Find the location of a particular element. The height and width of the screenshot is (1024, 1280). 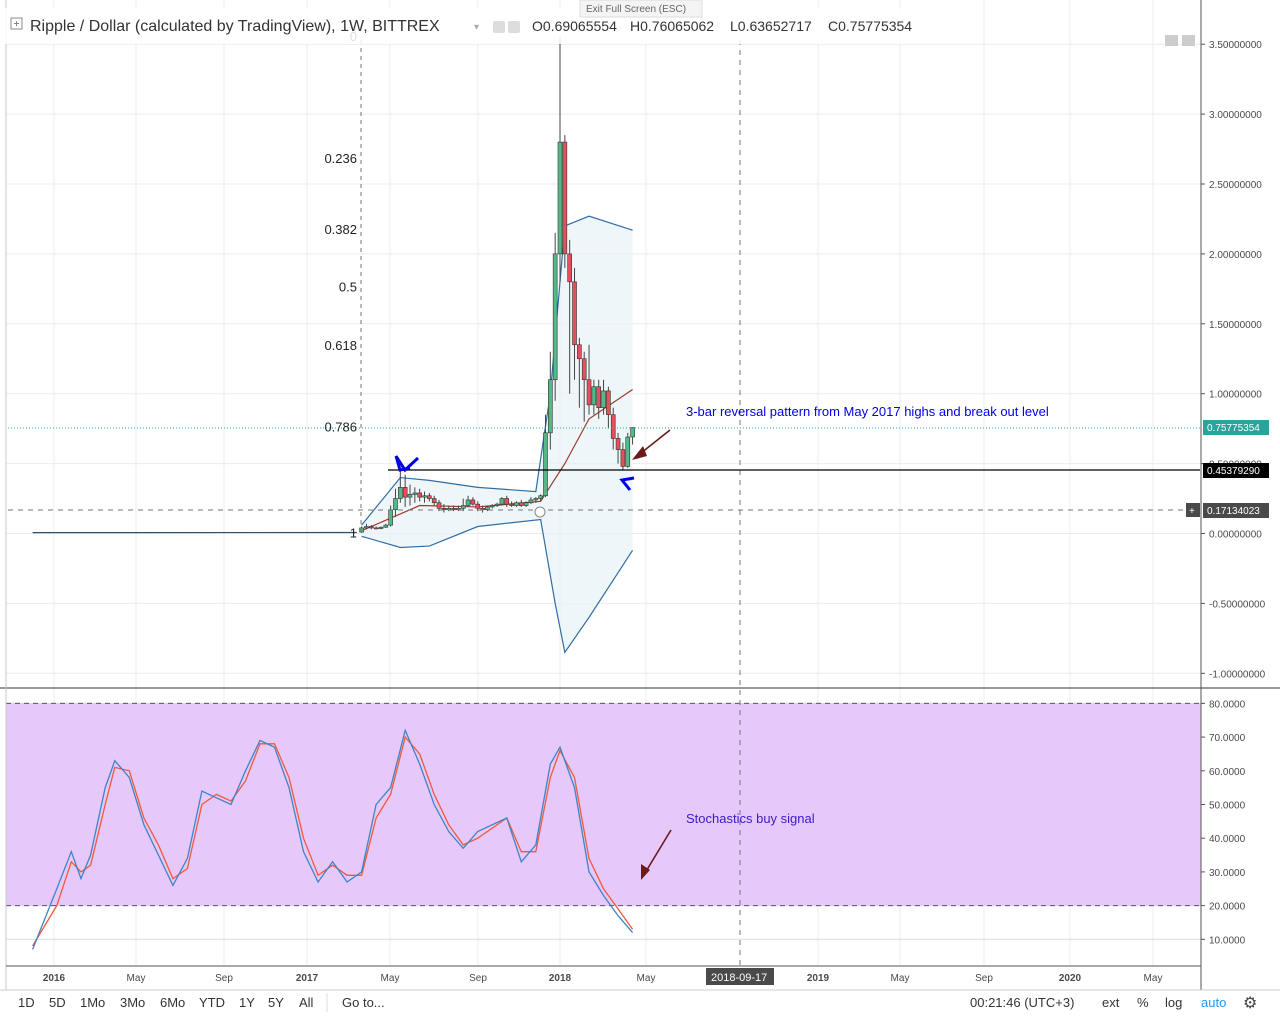

settings-icon is located at coordinates (499, 27).